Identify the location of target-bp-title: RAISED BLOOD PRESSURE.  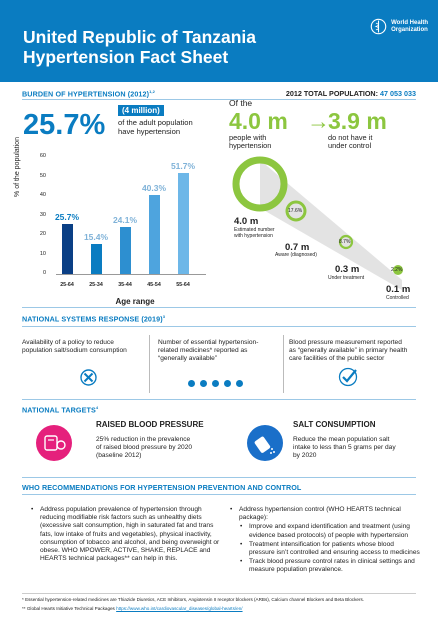
(150, 424).